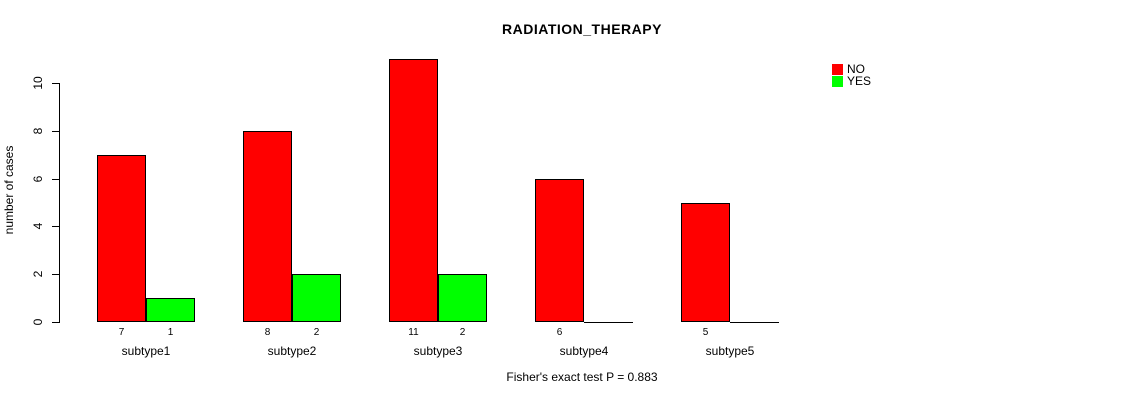  Describe the element at coordinates (146, 351) in the screenshot. I see `x-category-label: subtype1` at that location.